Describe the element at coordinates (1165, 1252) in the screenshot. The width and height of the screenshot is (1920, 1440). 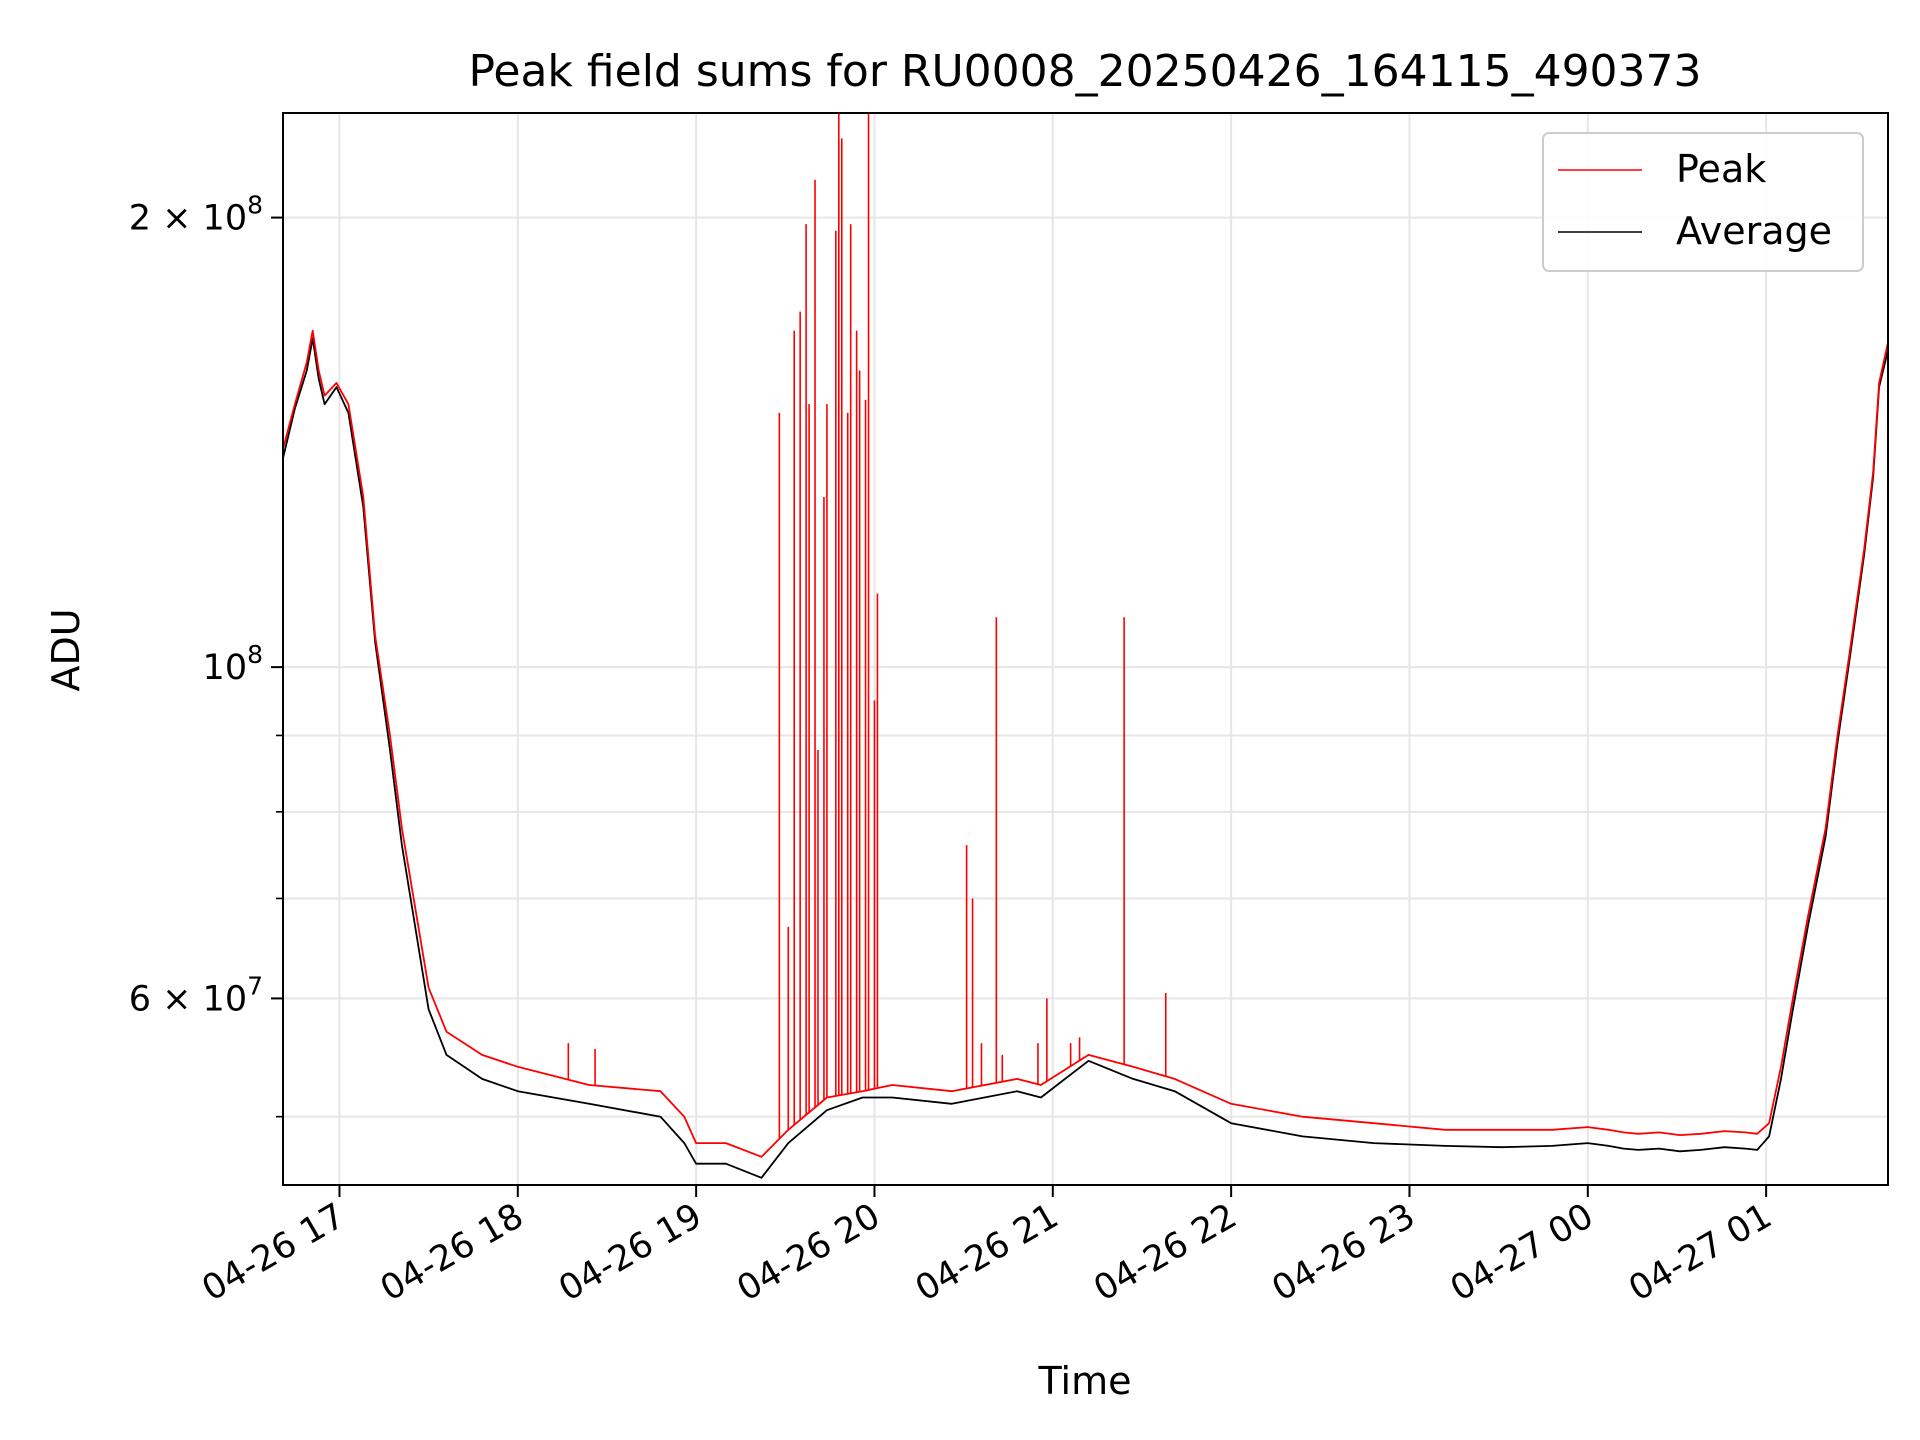
I see `x-tick-label: 04-26 22` at that location.